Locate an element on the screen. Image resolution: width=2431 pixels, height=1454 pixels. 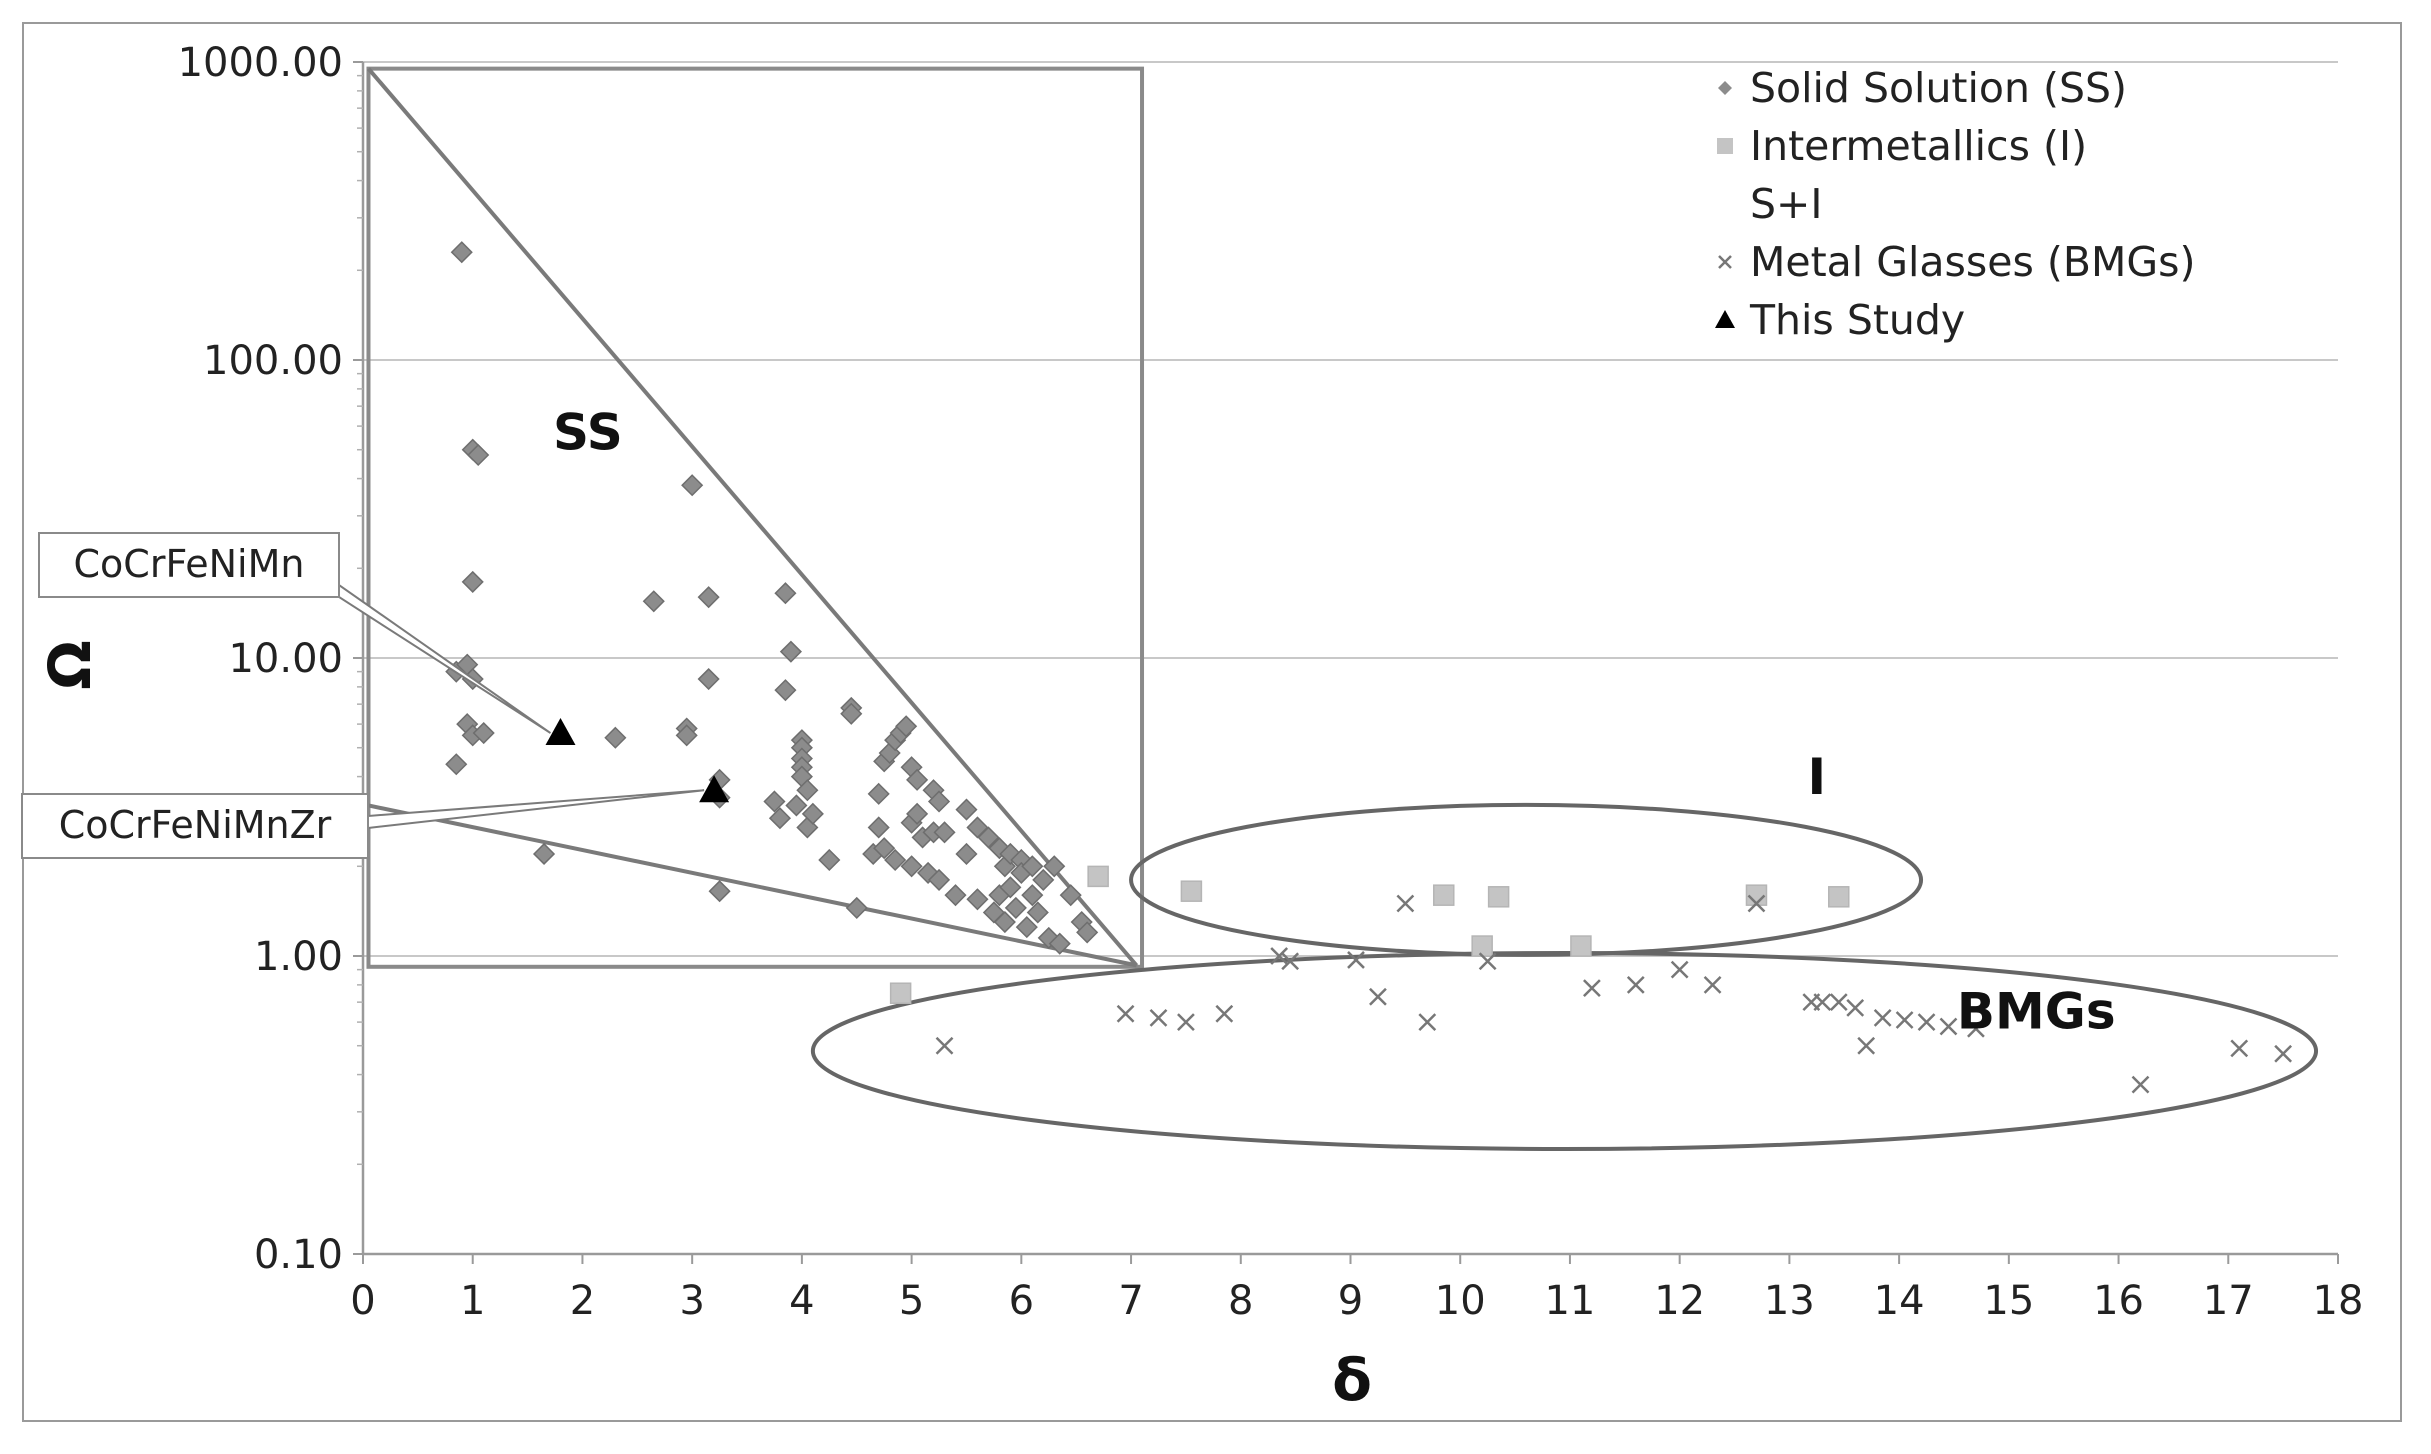
ss-boundary-line is located at coordinates (752, 885).